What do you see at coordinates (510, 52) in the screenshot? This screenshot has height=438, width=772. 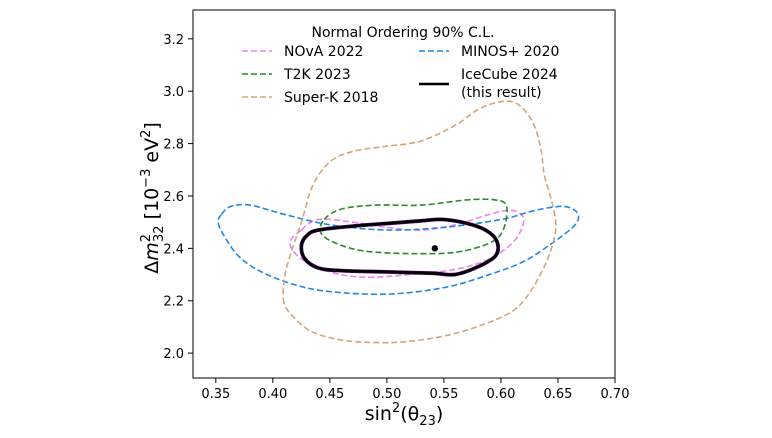 I see `legend-label-minos-2020: MINOS+ 2020` at bounding box center [510, 52].